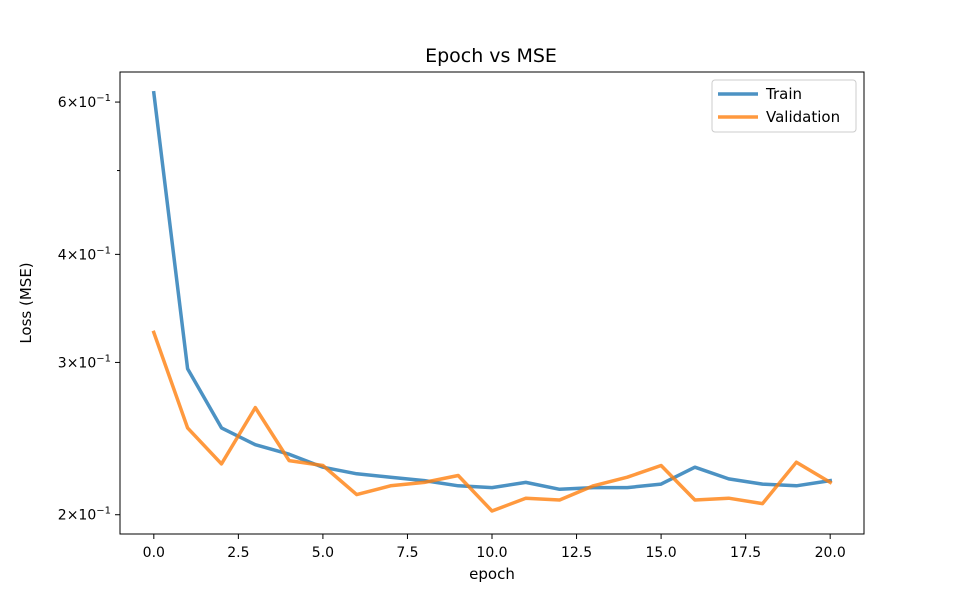 This screenshot has height=600, width=960. What do you see at coordinates (84, 515) in the screenshot?
I see `y-tick-label: 2×10⁻¹` at bounding box center [84, 515].